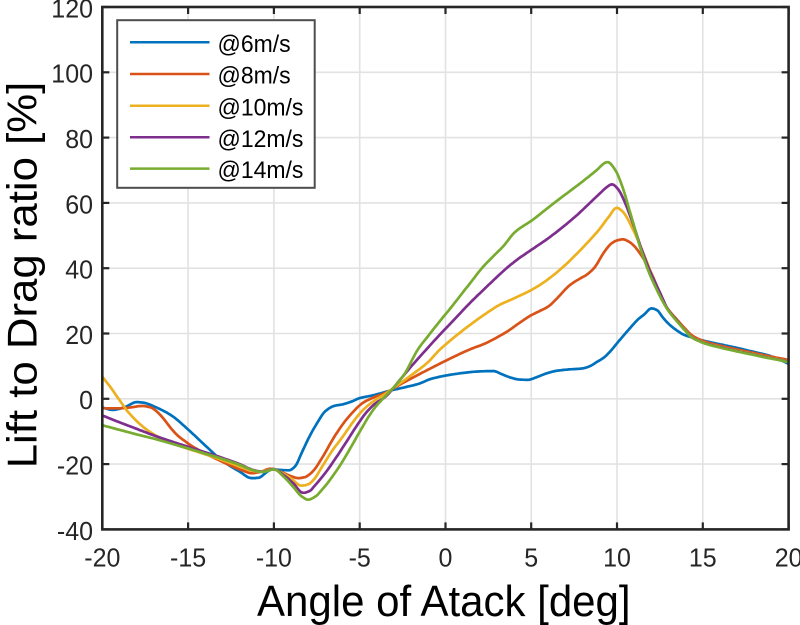 This screenshot has width=800, height=625. Describe the element at coordinates (261, 107) in the screenshot. I see `svg-text: @10m/s` at that location.